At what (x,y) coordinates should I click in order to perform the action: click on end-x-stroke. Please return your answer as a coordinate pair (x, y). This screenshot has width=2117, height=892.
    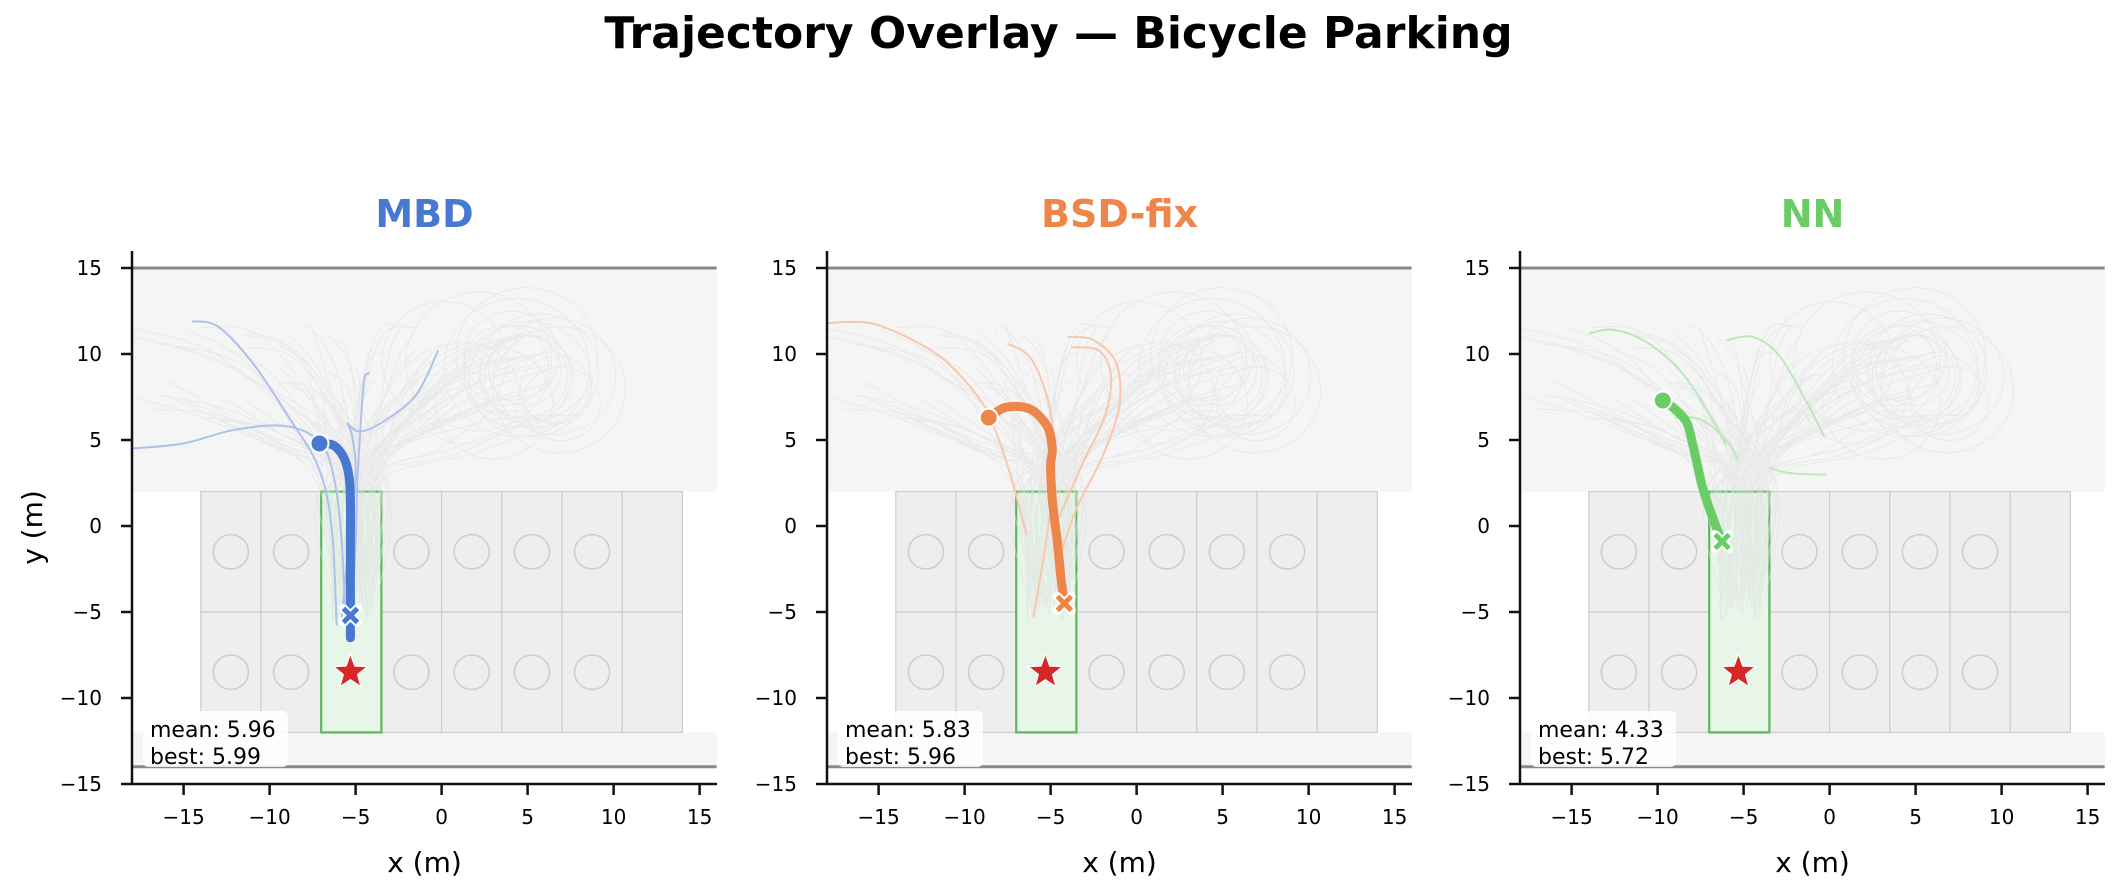
    Looking at the image, I should click on (1722, 541).